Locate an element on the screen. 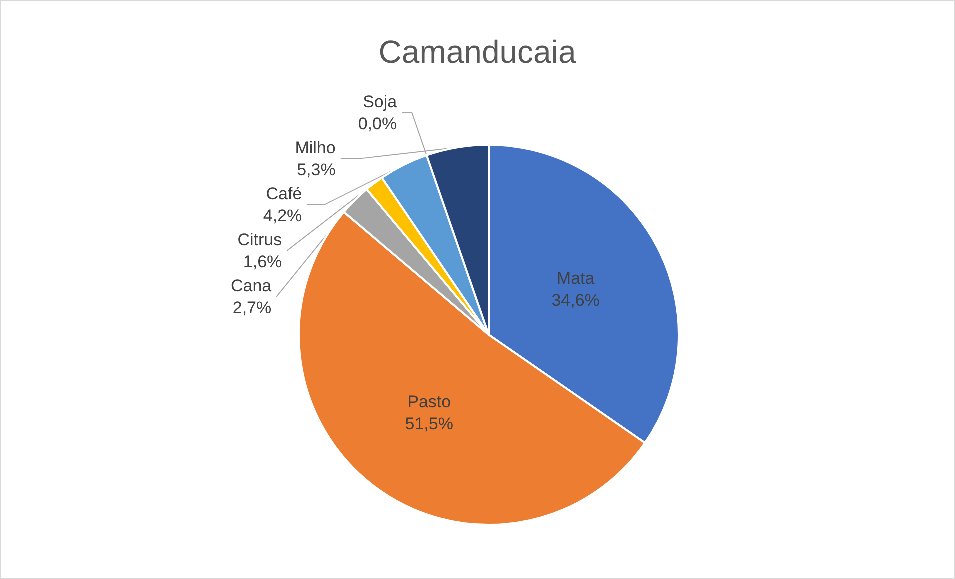  slice-label: Mata is located at coordinates (576, 278).